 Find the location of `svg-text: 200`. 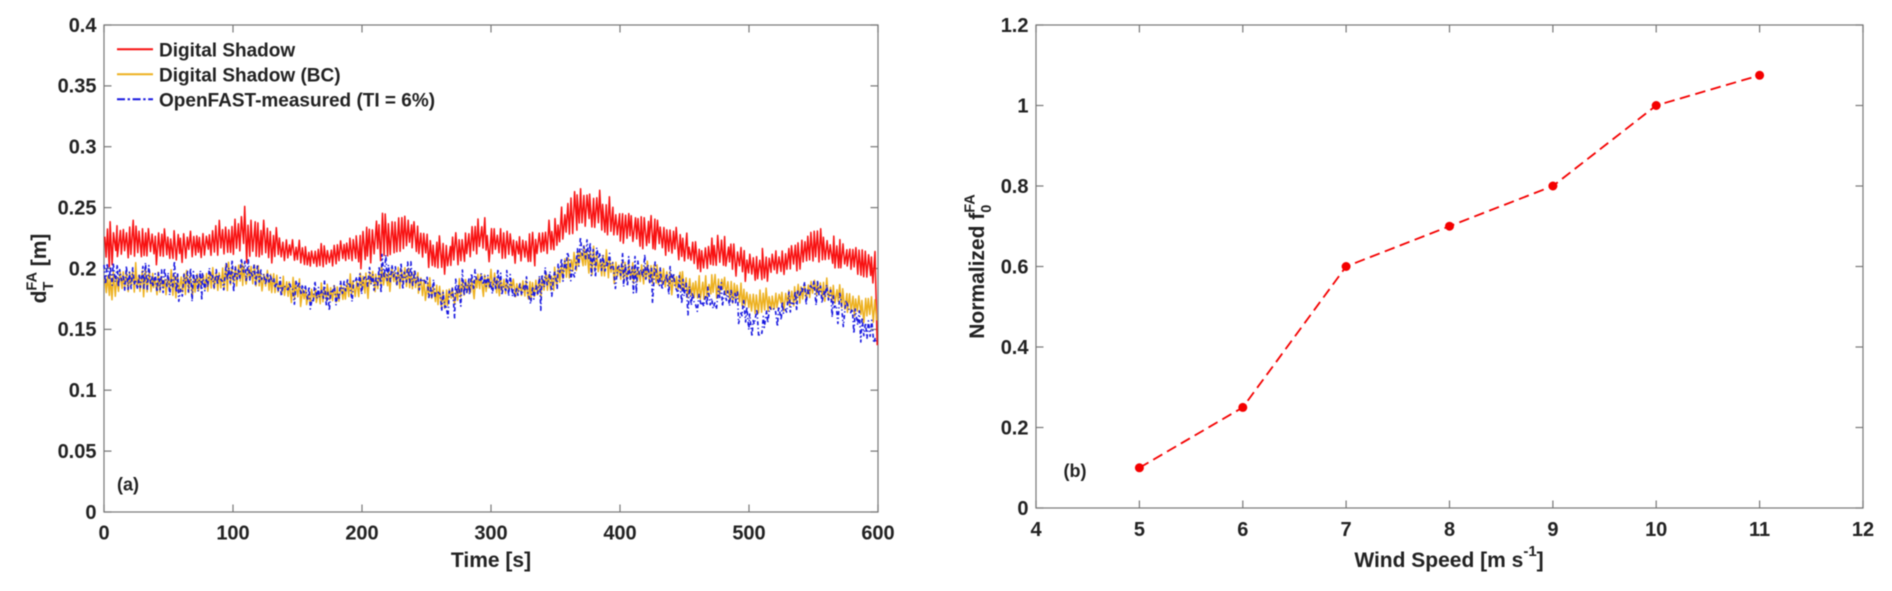

svg-text: 200 is located at coordinates (361, 534).